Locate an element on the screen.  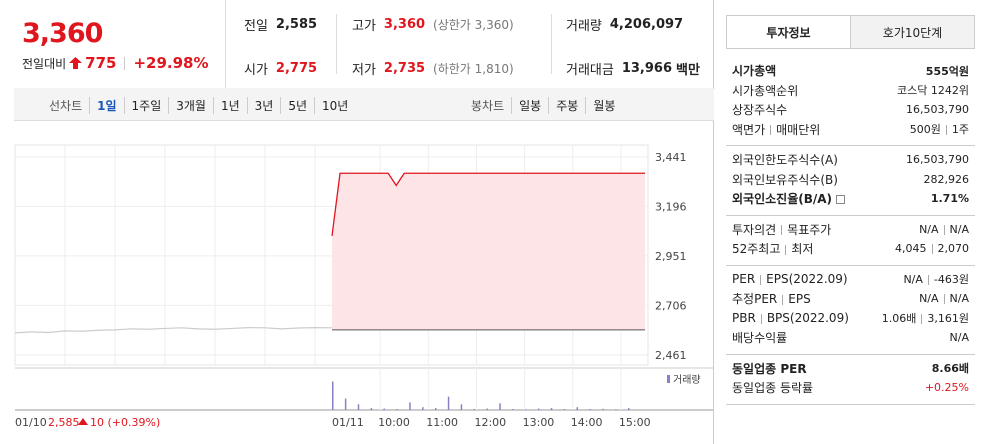
info-label: 시가총액 is located at coordinates (754, 70).